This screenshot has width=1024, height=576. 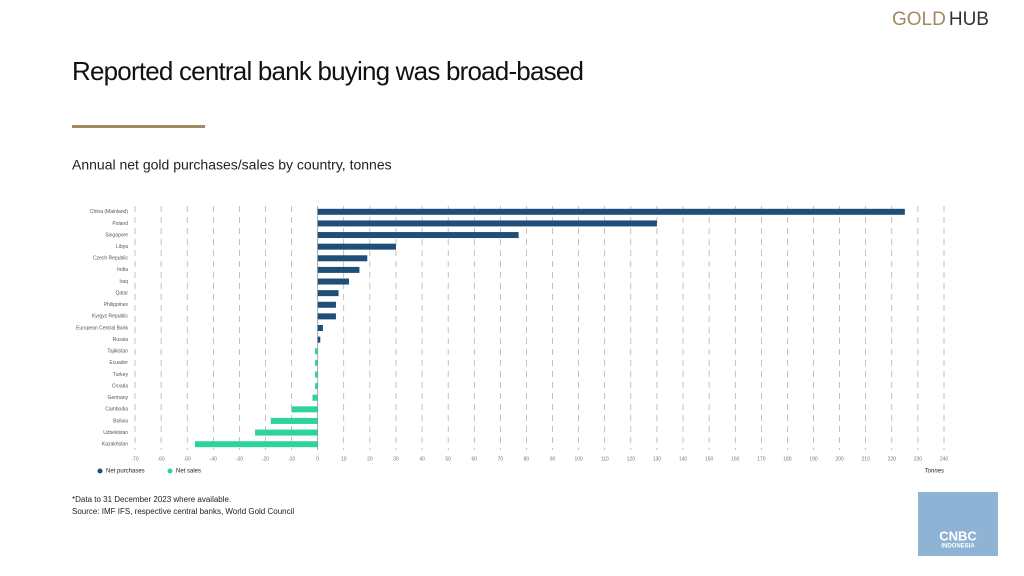 What do you see at coordinates (761, 459) in the screenshot?
I see `x-tick-label: 170` at bounding box center [761, 459].